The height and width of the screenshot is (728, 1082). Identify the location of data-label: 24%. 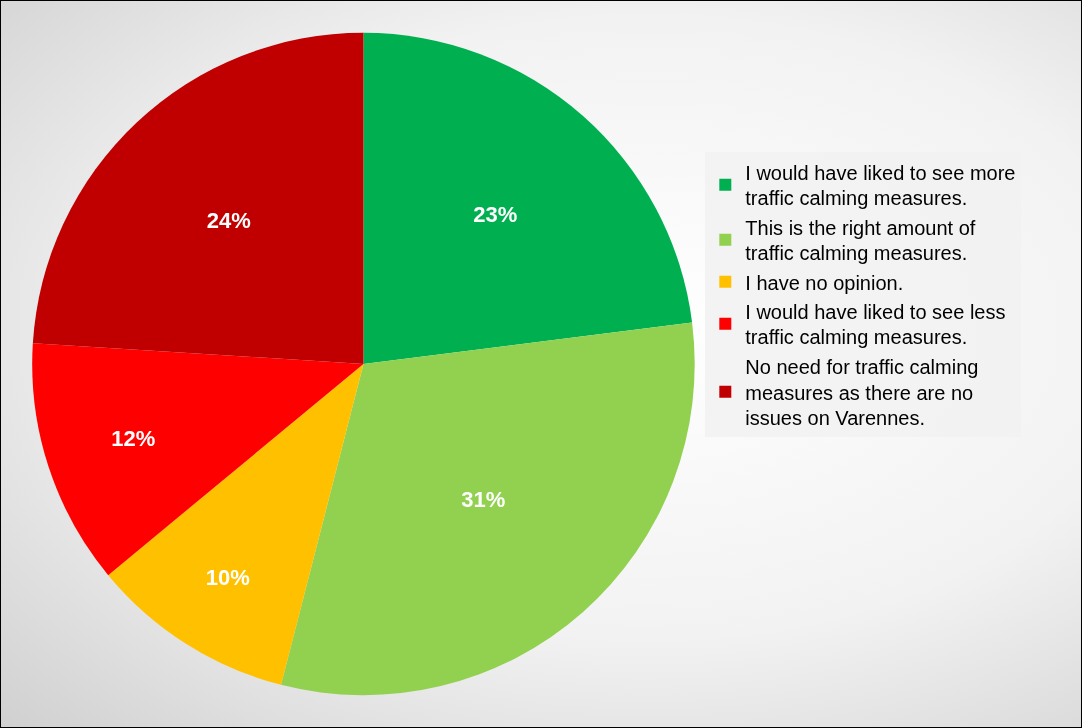
(228, 221).